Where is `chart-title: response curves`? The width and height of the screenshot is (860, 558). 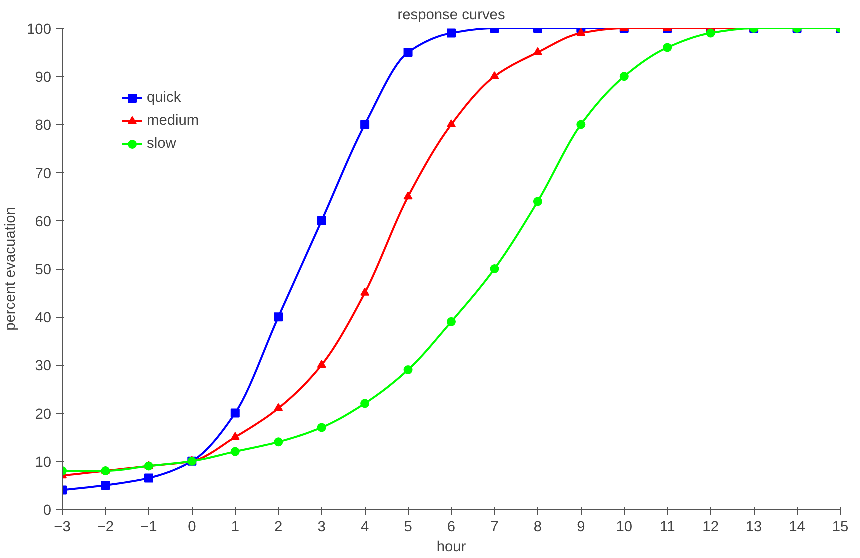 chart-title: response curves is located at coordinates (452, 16).